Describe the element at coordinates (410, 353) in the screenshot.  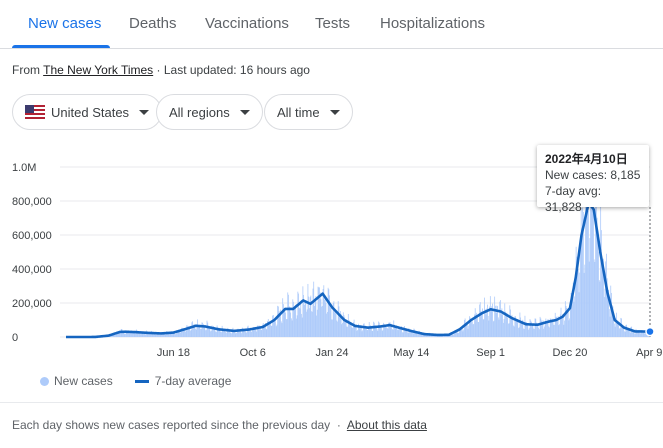
I see `x-axis: Jun 18 Oct 6 Jan 24 May 14 Sep 1 Dec 20 Apr 9` at that location.